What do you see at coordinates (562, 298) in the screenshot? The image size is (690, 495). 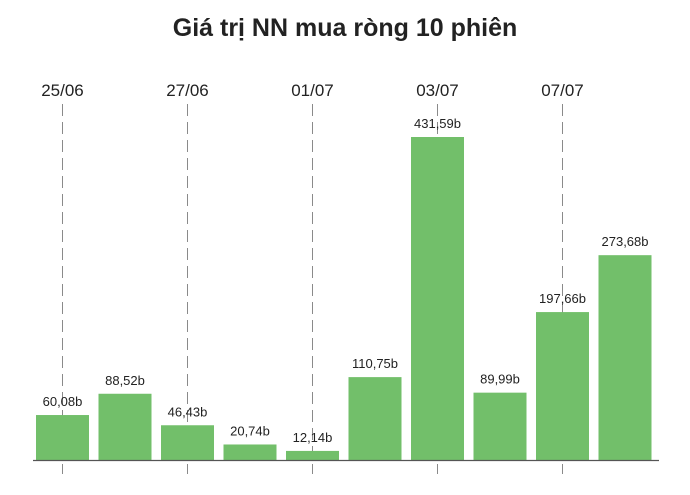 I see `data-label: 197,66b` at bounding box center [562, 298].